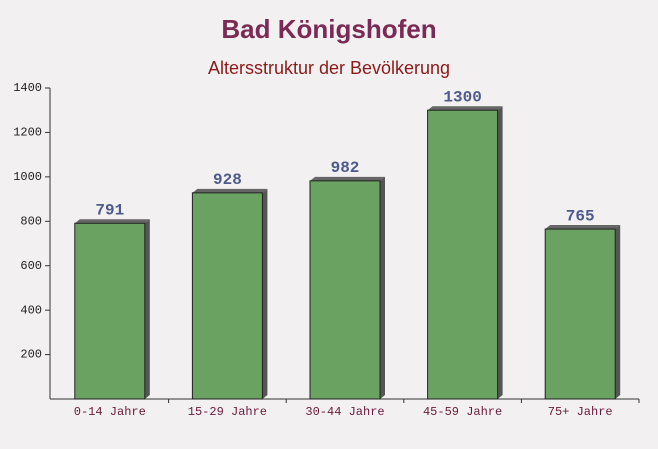  What do you see at coordinates (580, 216) in the screenshot?
I see `value-label: 765` at bounding box center [580, 216].